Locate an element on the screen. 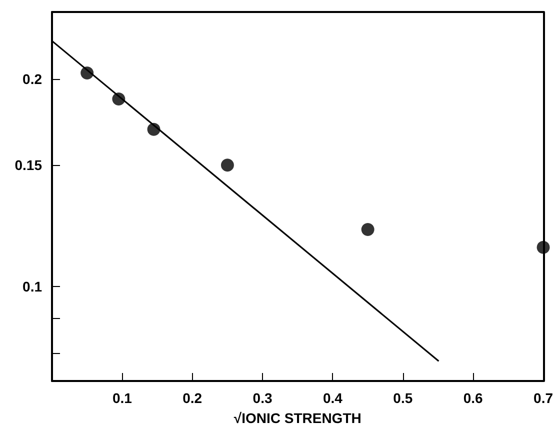 This screenshot has width=556, height=432. x-tick-label: 0.7 is located at coordinates (544, 398).